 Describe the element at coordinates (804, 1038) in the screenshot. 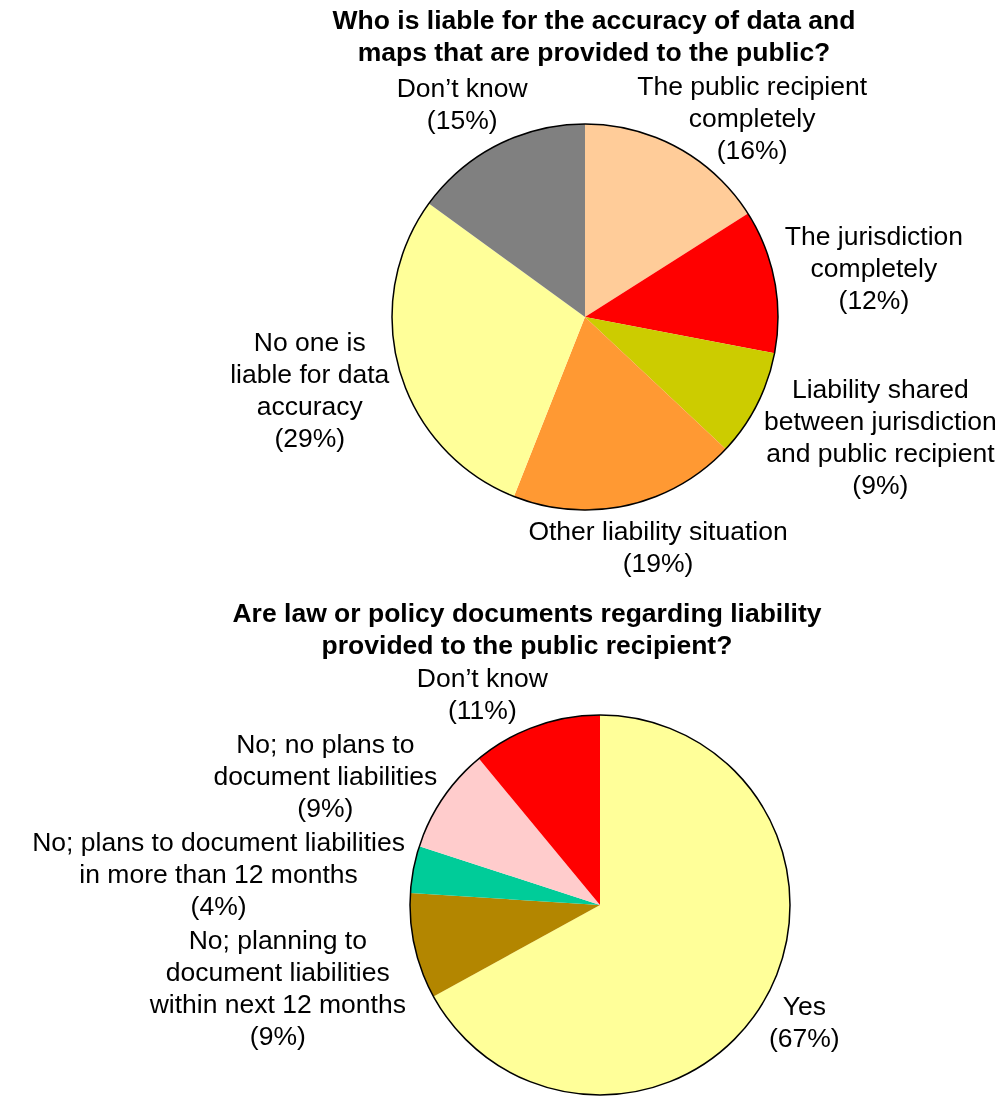

I see `data-label: (67%)` at that location.